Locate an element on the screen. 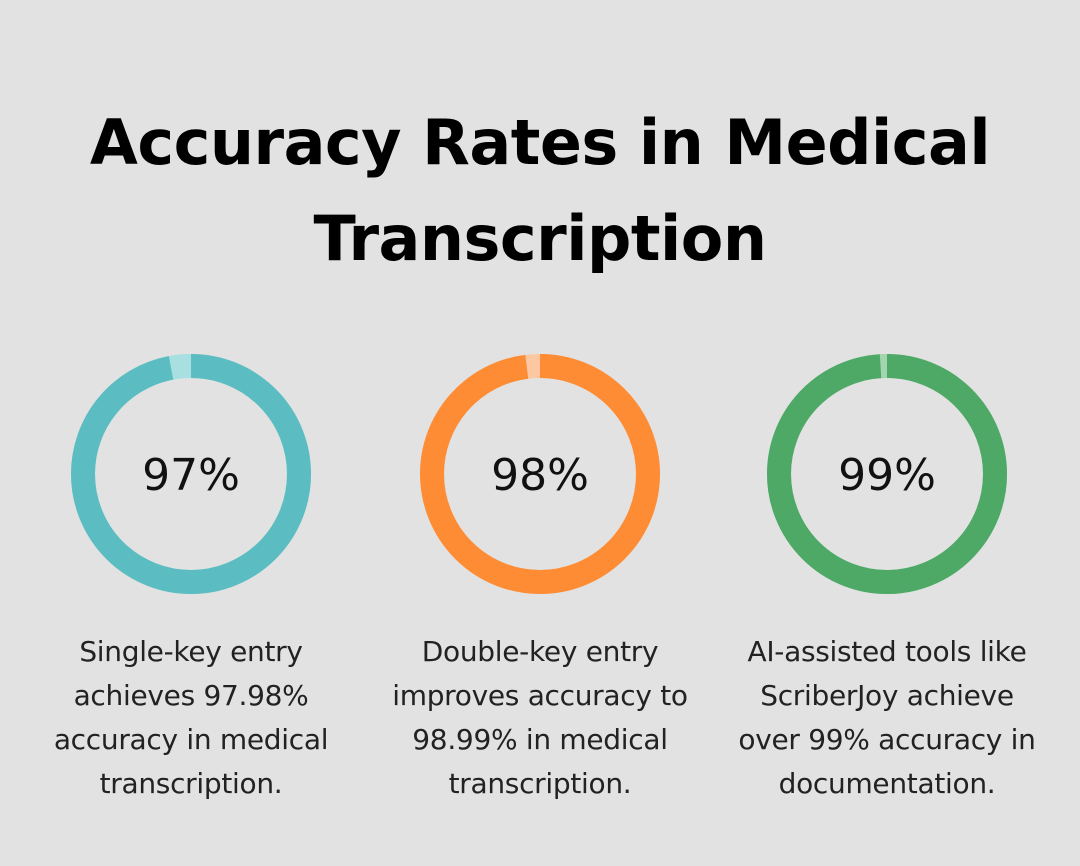  donut-arc-ai-assisted is located at coordinates (887, 474).